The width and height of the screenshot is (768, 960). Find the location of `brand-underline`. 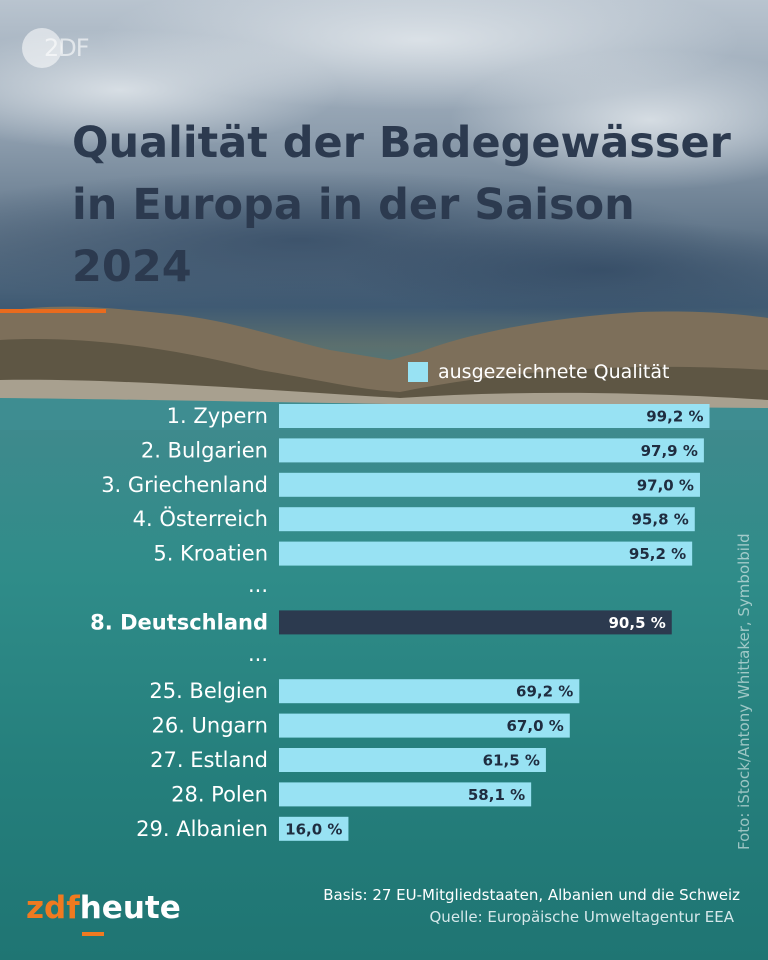

brand-underline is located at coordinates (93, 934).